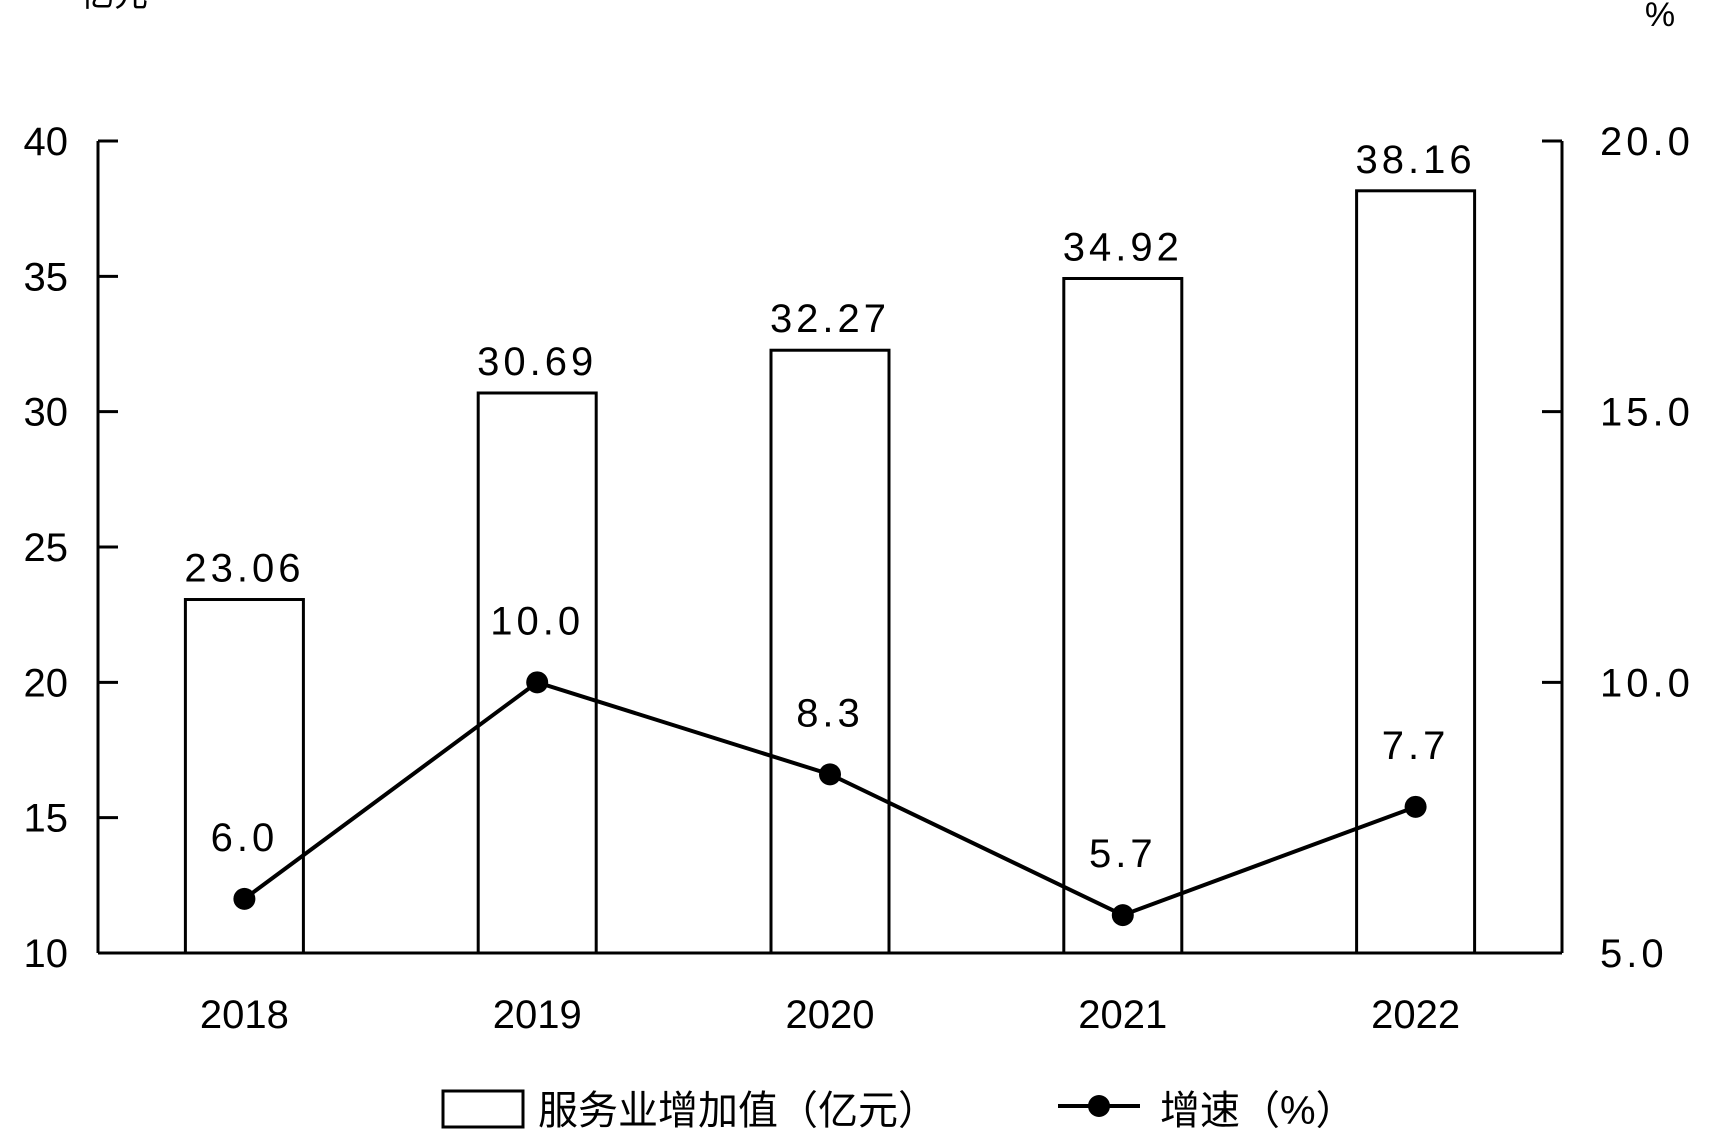 The height and width of the screenshot is (1138, 1709). I want to click on left-y-axis: 10 15 20 25 30 35 40, so click(71, 548).